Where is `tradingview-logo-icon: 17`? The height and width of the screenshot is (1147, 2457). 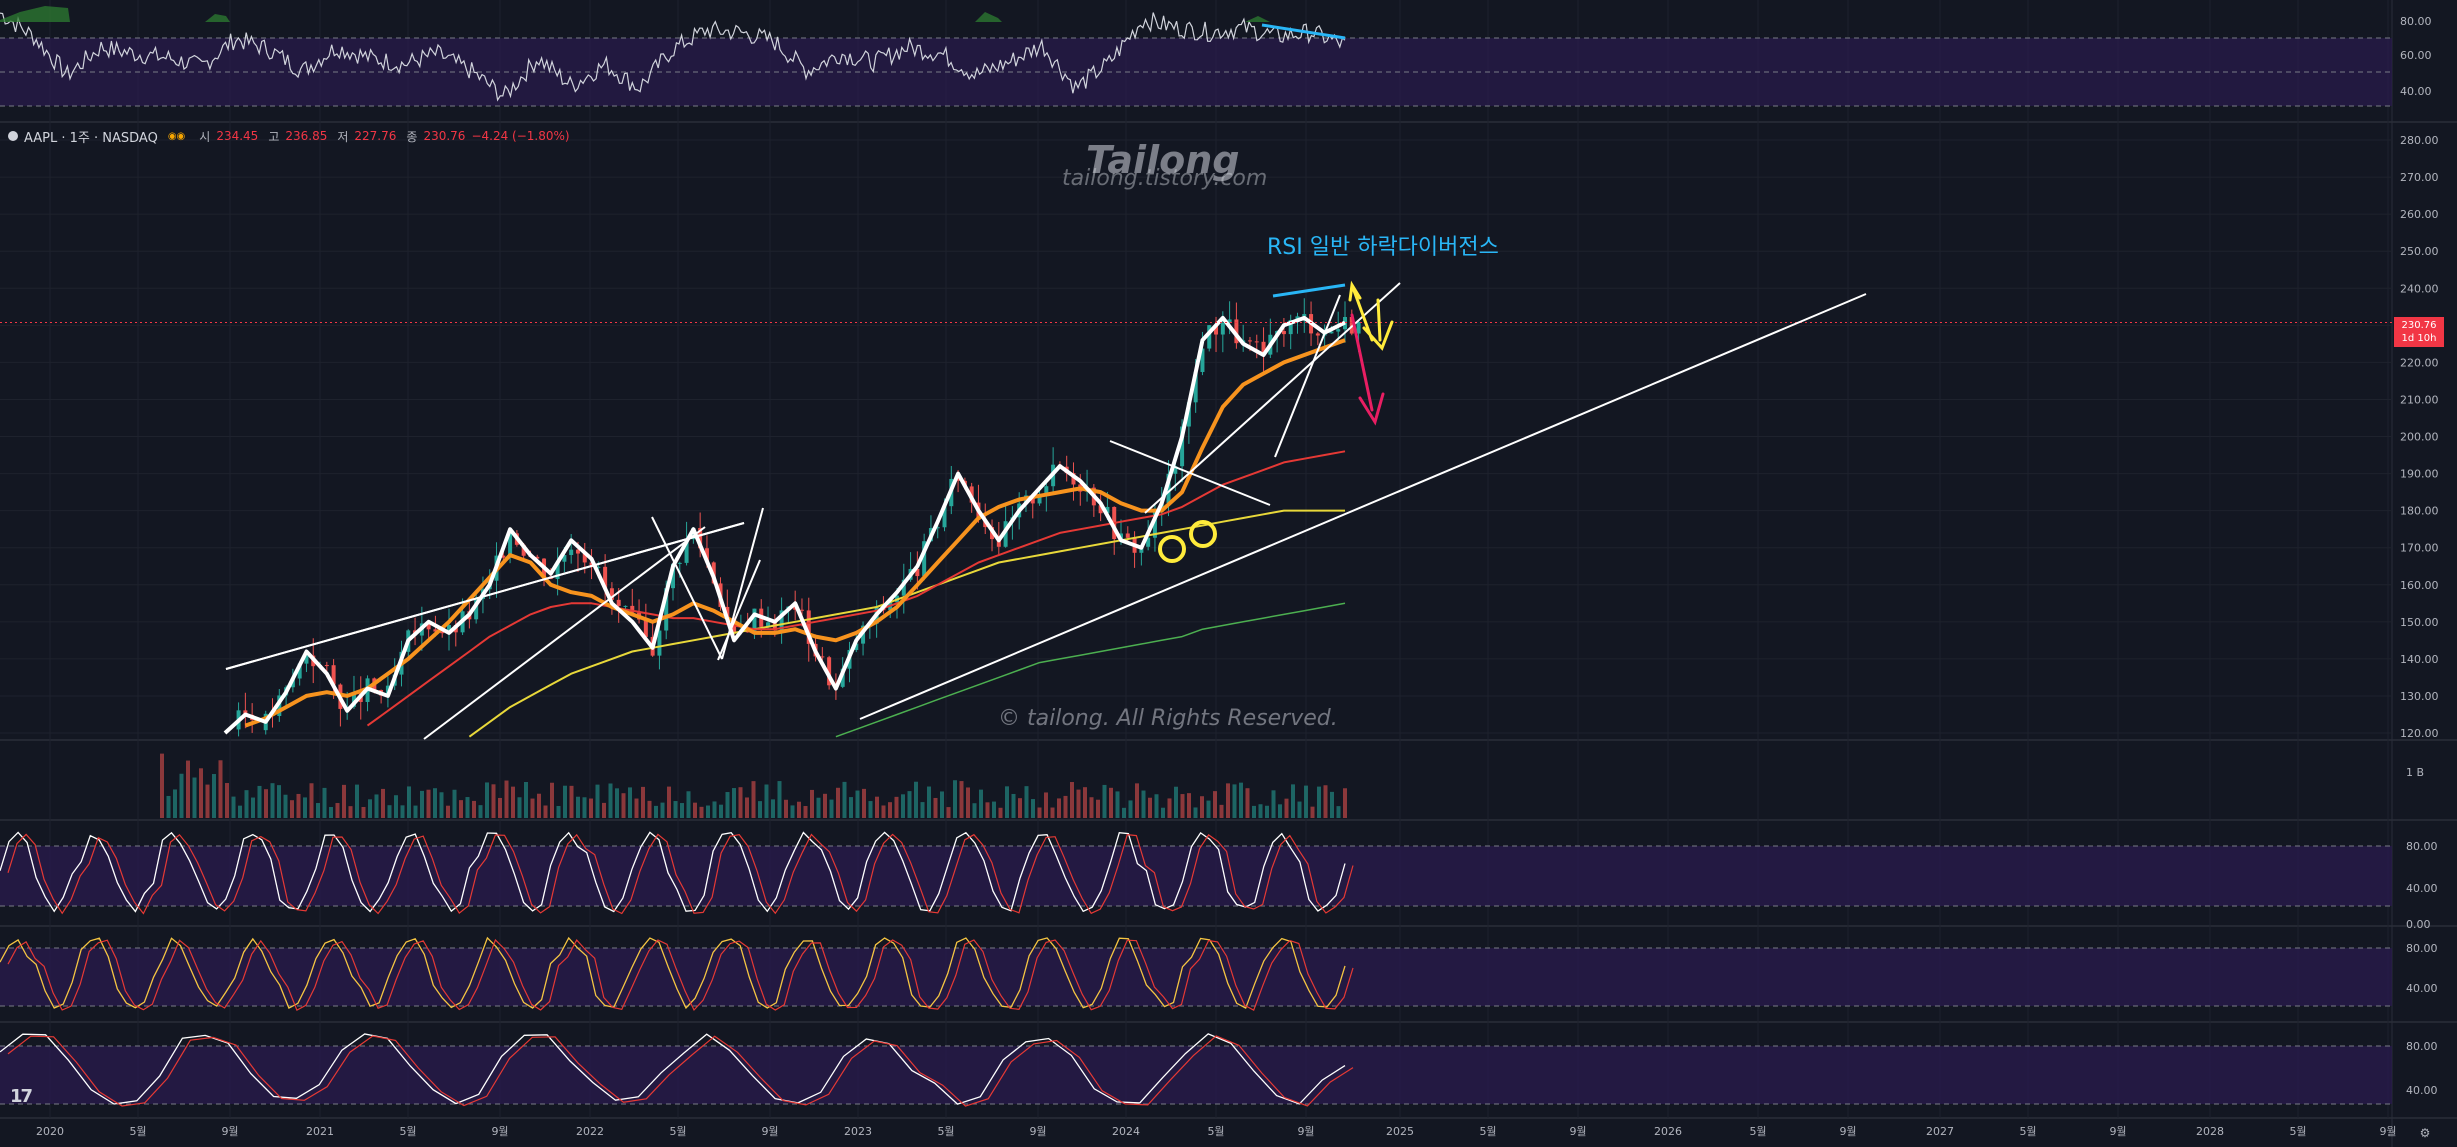 tradingview-logo-icon: 17 is located at coordinates (21, 1096).